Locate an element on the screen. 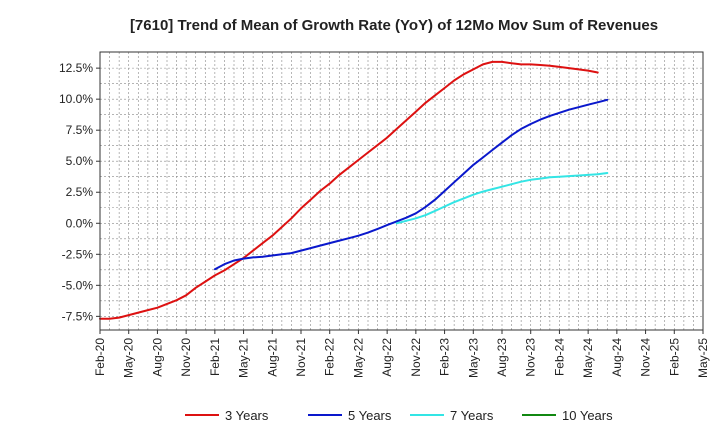 The width and height of the screenshot is (720, 440). x-tick-label: Nov-21 is located at coordinates (301, 357).